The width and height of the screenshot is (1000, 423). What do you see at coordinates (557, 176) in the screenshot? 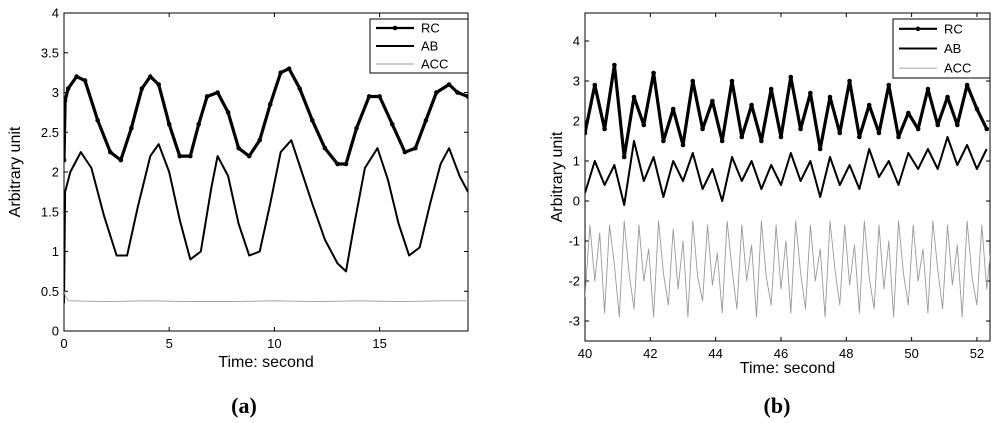
I see `y-axis-title: Arbitrary unit` at bounding box center [557, 176].